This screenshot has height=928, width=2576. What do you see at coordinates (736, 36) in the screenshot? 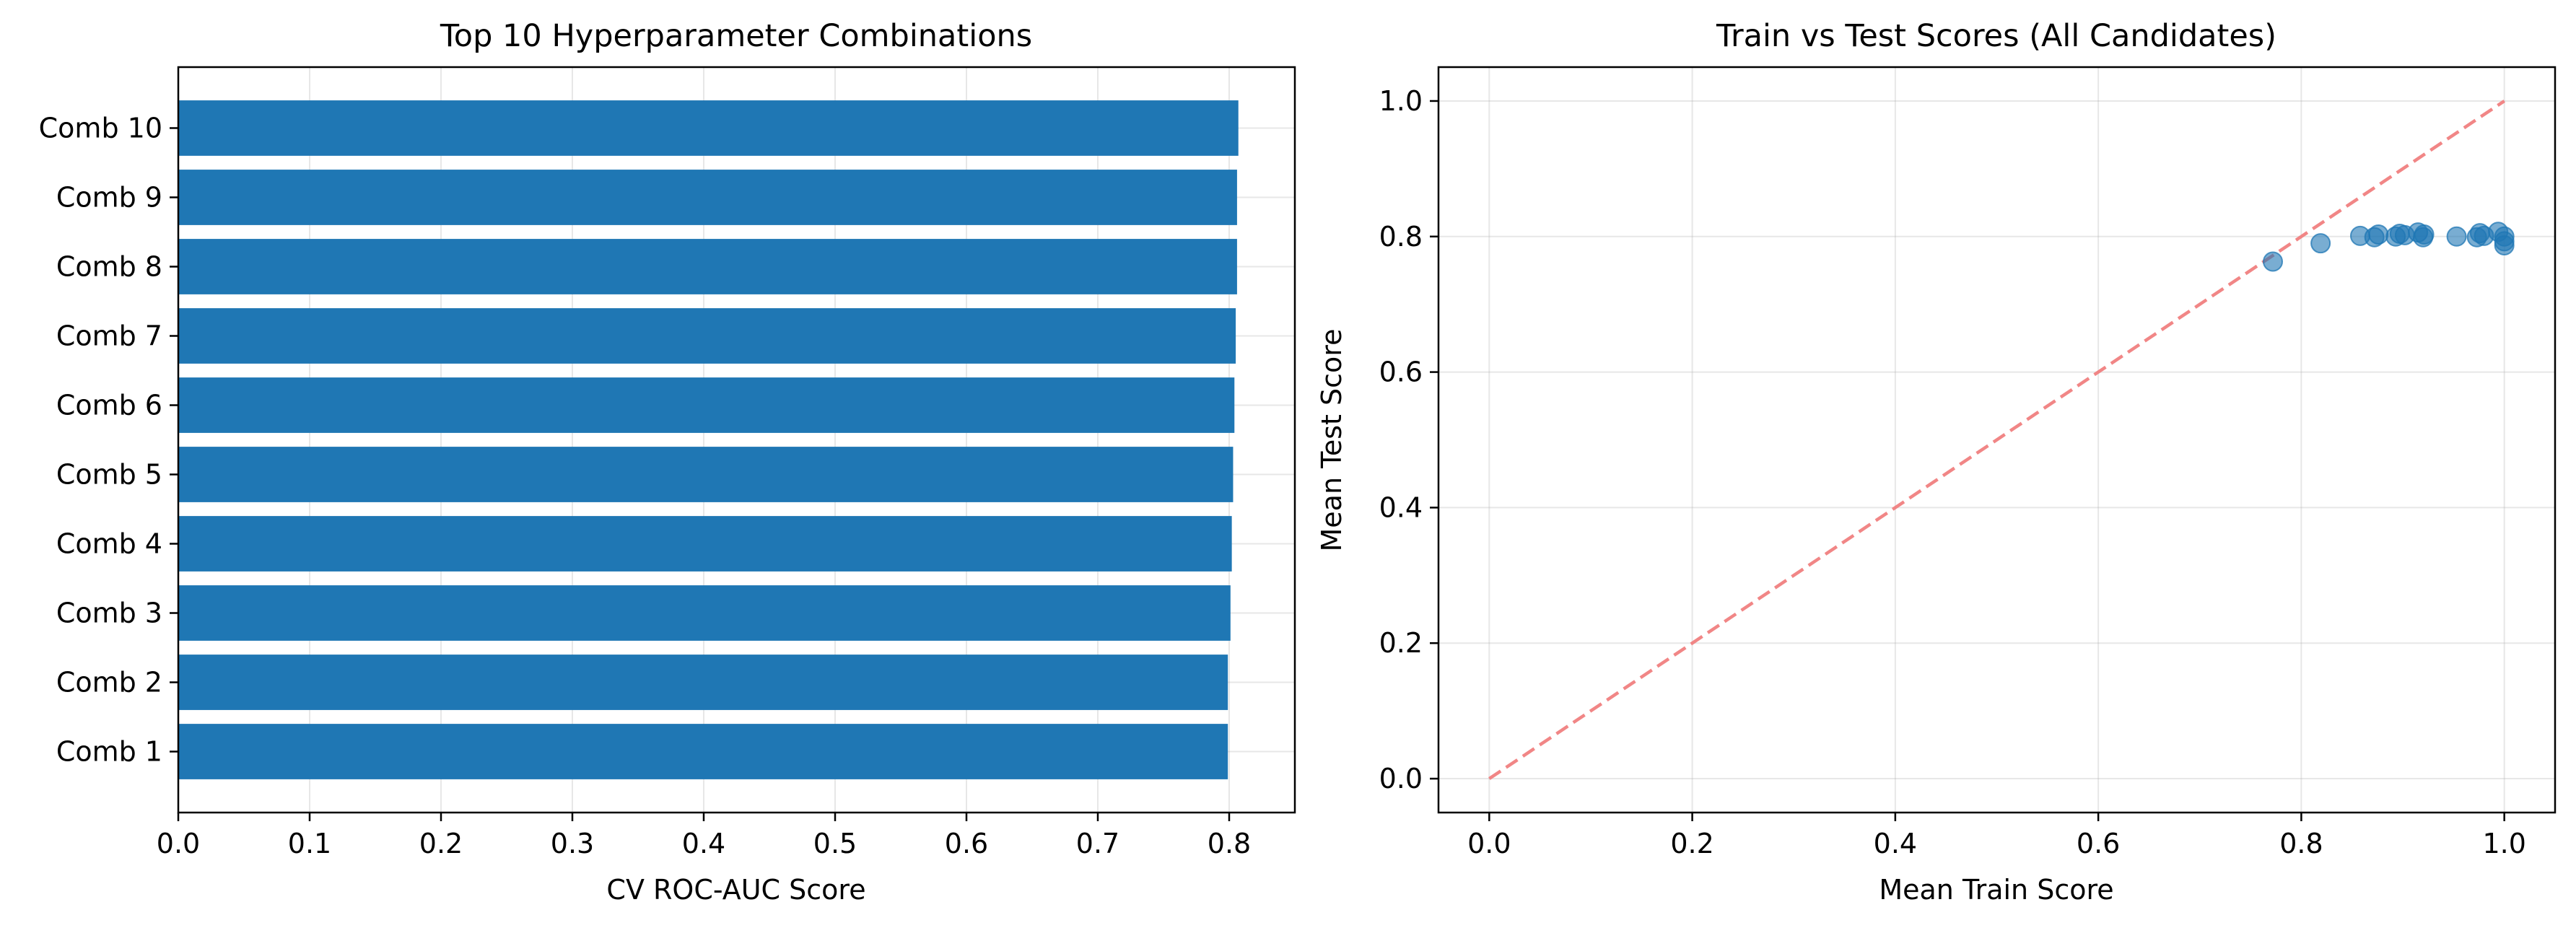
I see `bar-chart-title: Top 10 Hyperparameter Combinations` at bounding box center [736, 36].